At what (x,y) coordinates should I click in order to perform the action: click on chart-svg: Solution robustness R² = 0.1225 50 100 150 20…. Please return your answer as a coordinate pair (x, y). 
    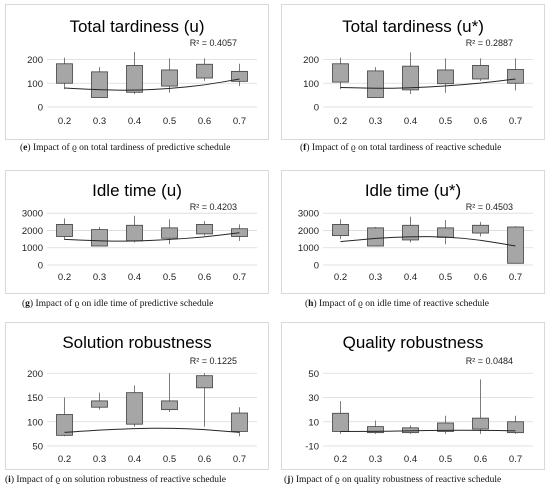
    Looking at the image, I should click on (137, 396).